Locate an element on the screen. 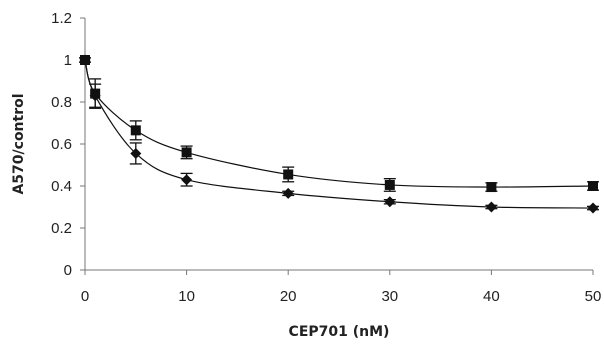 The height and width of the screenshot is (350, 604). y-tick-label: 0 is located at coordinates (68, 270).